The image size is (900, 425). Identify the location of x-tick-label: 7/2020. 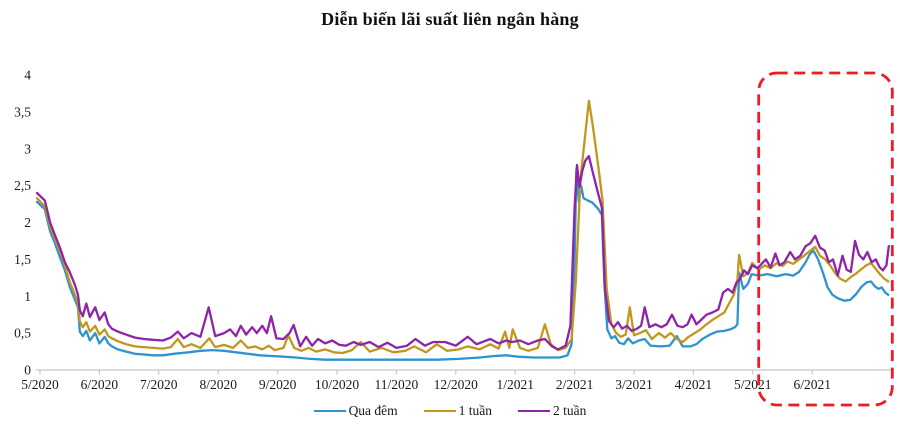
(159, 384).